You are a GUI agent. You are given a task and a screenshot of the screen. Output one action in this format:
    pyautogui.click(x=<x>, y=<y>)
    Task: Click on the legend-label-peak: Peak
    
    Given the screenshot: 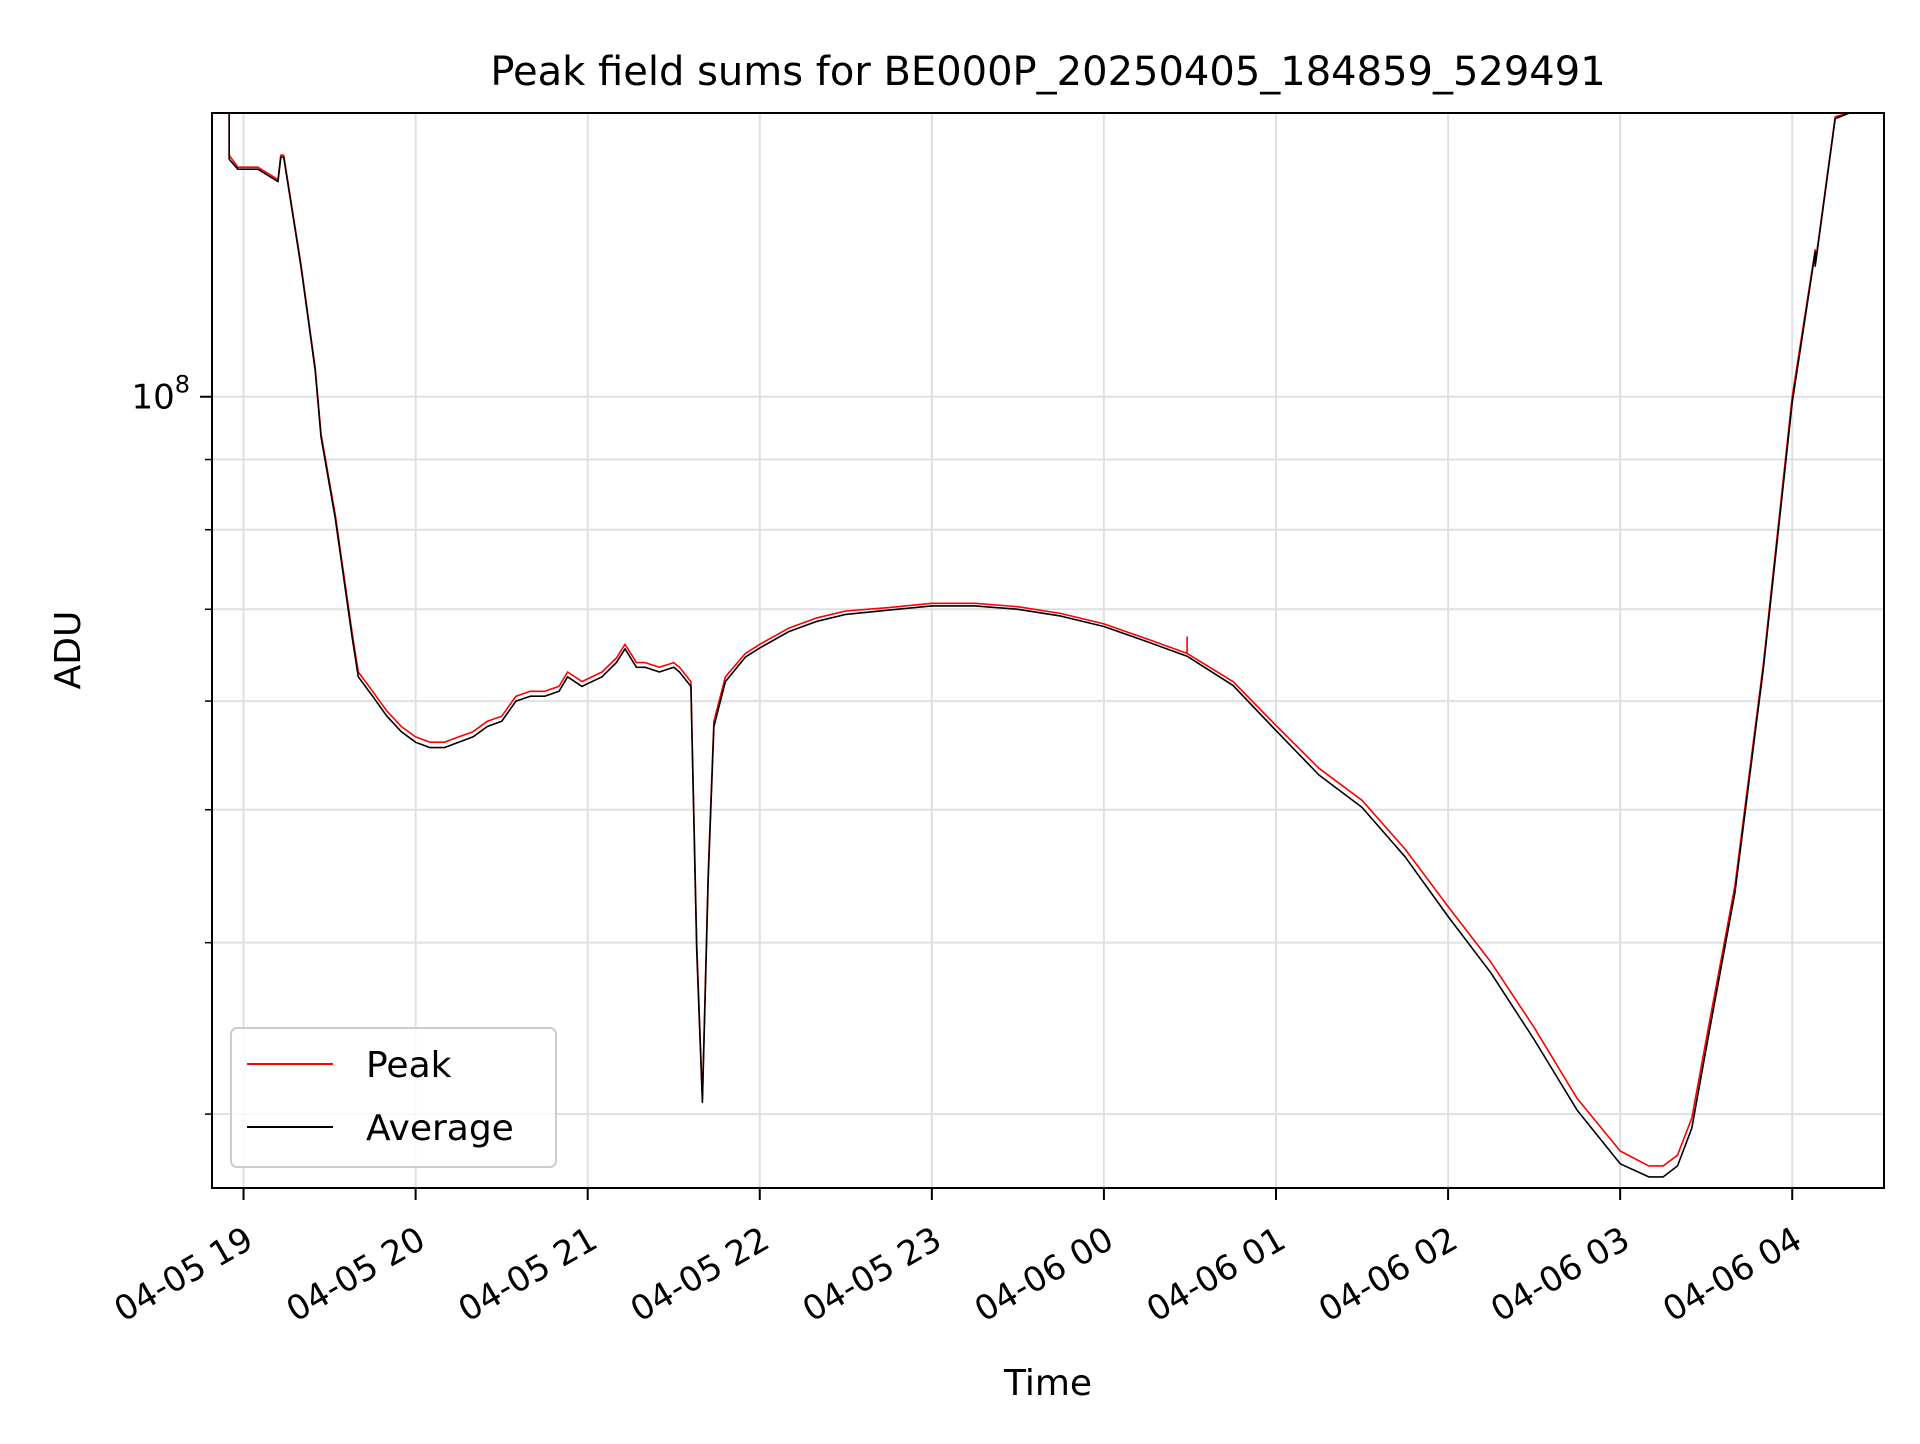 What is the action you would take?
    pyautogui.click(x=409, y=1065)
    